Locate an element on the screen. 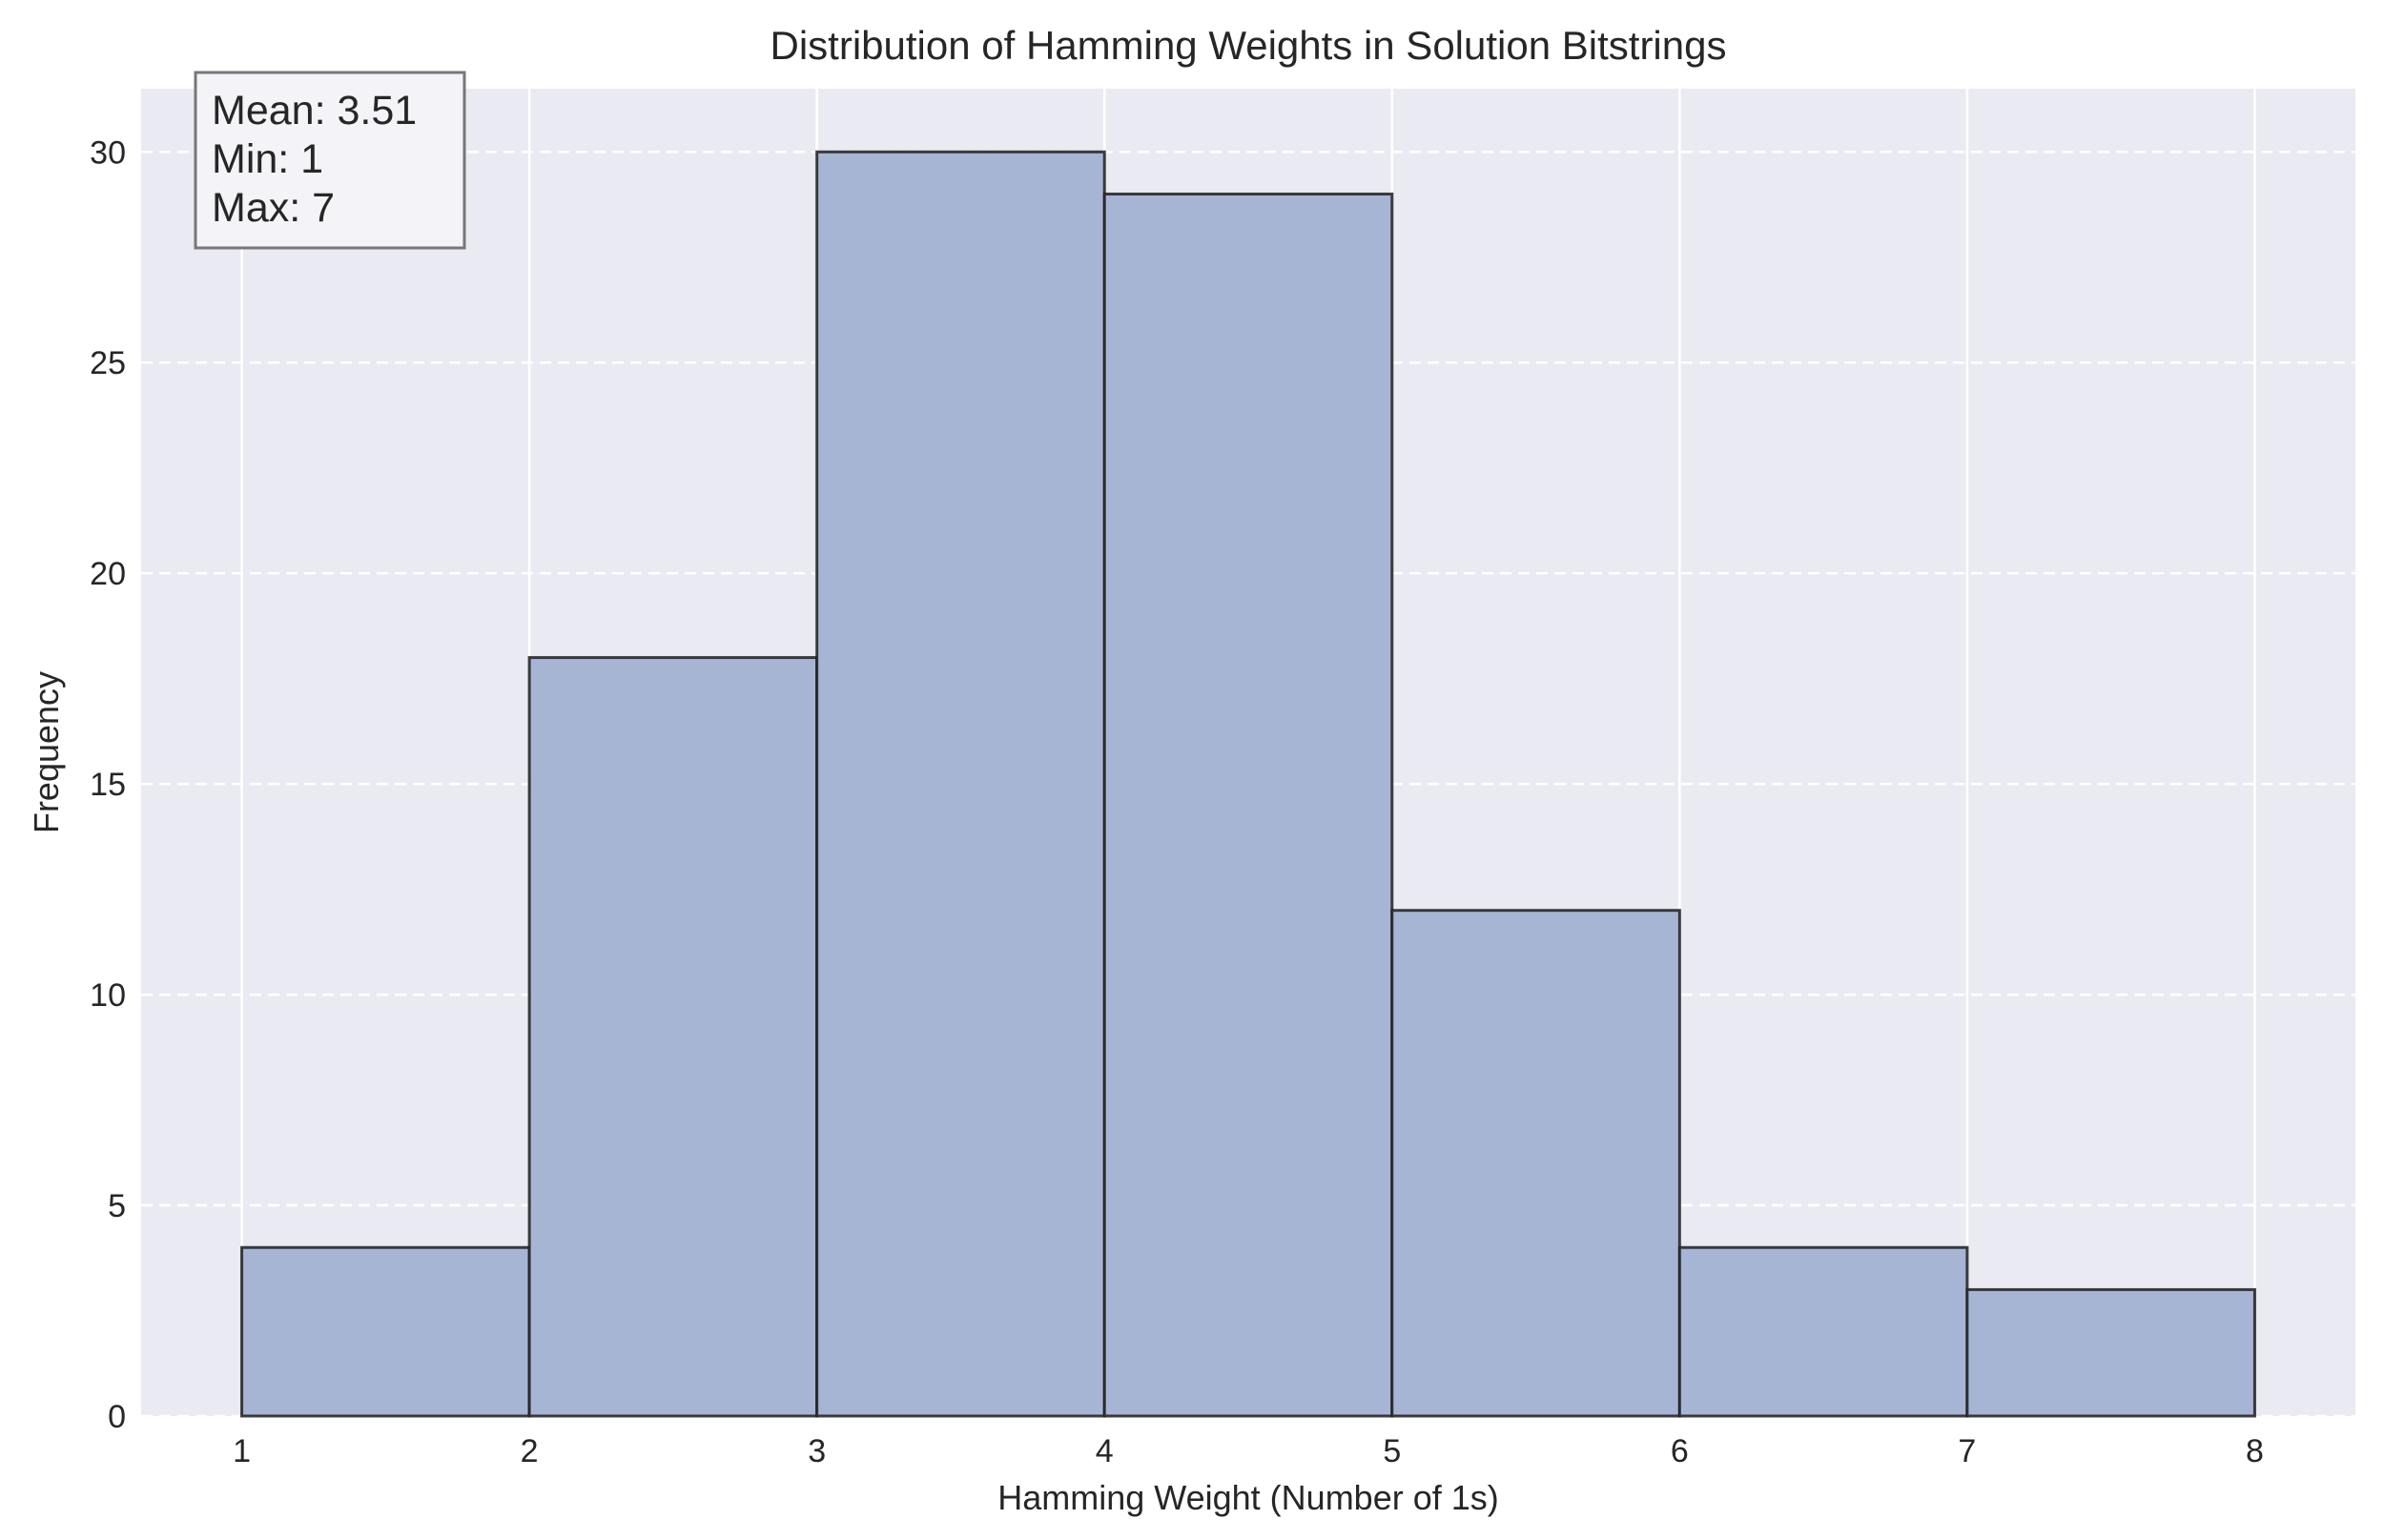  x-tick-label-5: 5 is located at coordinates (1392, 1451).